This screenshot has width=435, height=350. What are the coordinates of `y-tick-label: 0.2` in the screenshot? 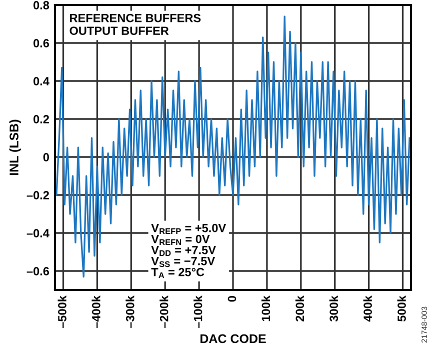 It's located at (41, 119).